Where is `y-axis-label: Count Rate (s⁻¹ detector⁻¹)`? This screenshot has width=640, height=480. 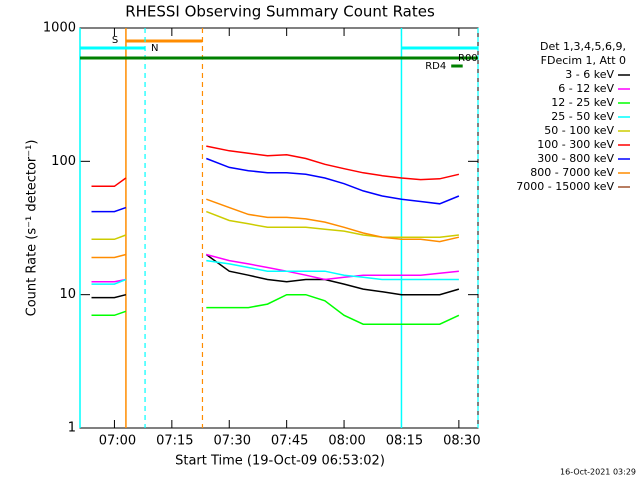 y-axis-label: Count Rate (s⁻¹ detector⁻¹) is located at coordinates (32, 228).